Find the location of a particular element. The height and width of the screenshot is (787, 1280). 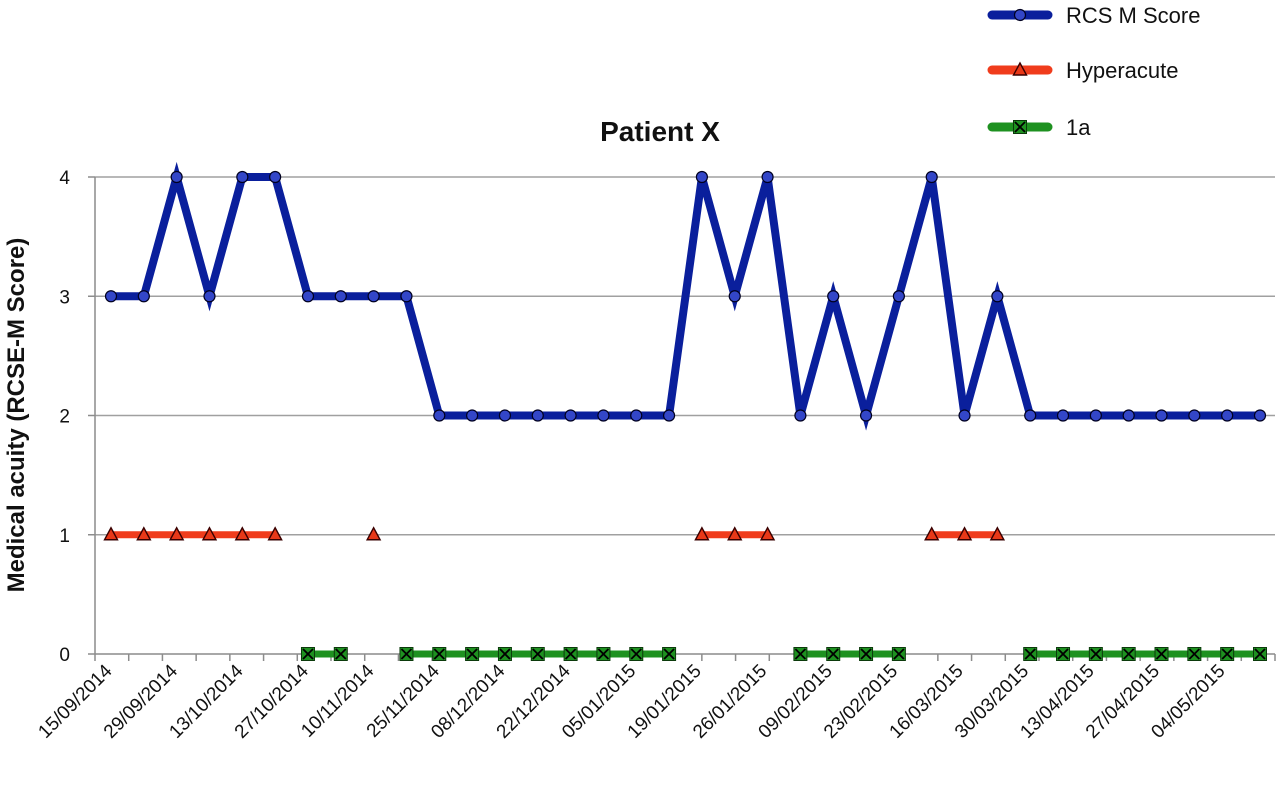

y-tick-label: 1 is located at coordinates (64, 536).